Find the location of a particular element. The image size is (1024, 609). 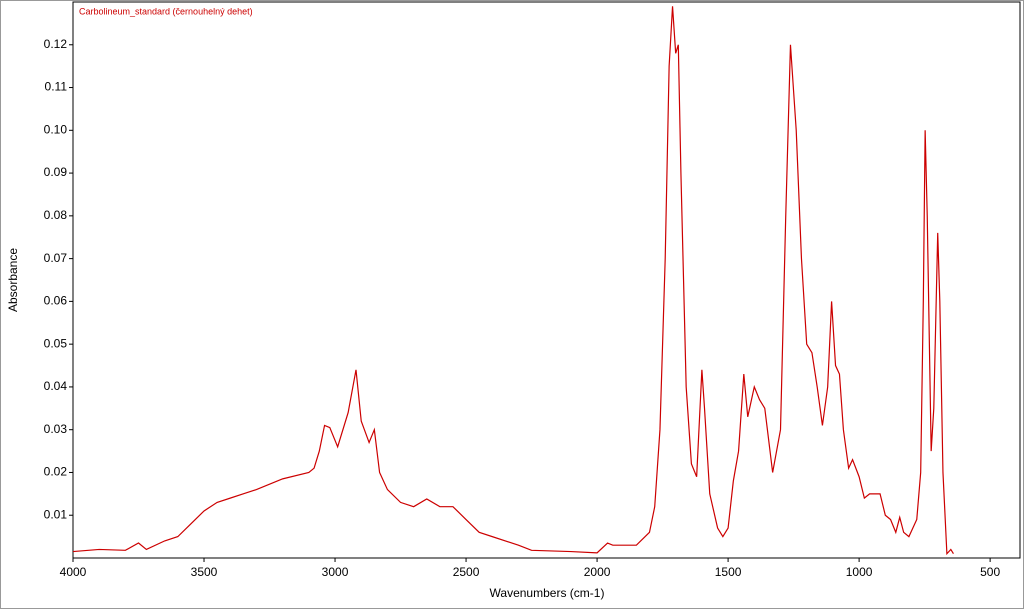

y-tick-label: 0.09 is located at coordinates (56, 172).